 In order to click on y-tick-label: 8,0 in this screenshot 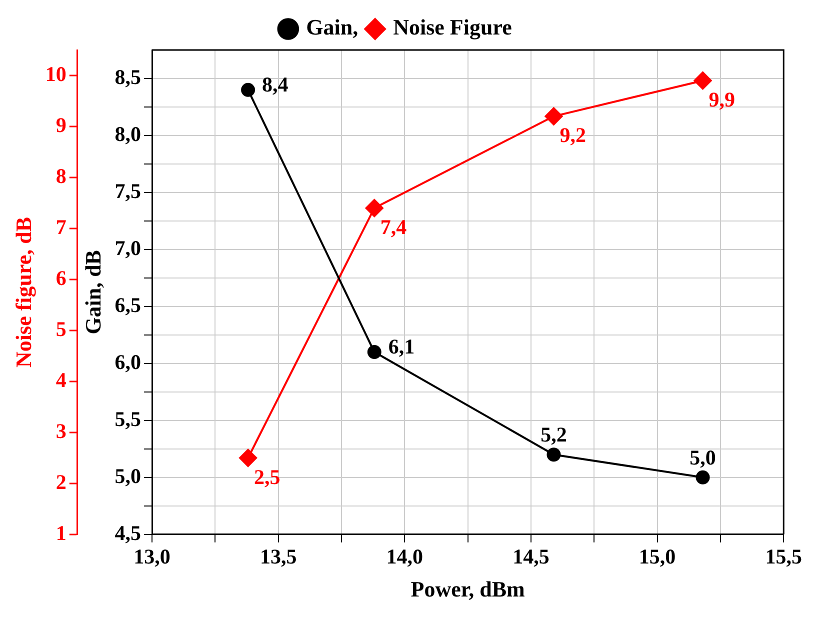, I will do `click(128, 134)`.